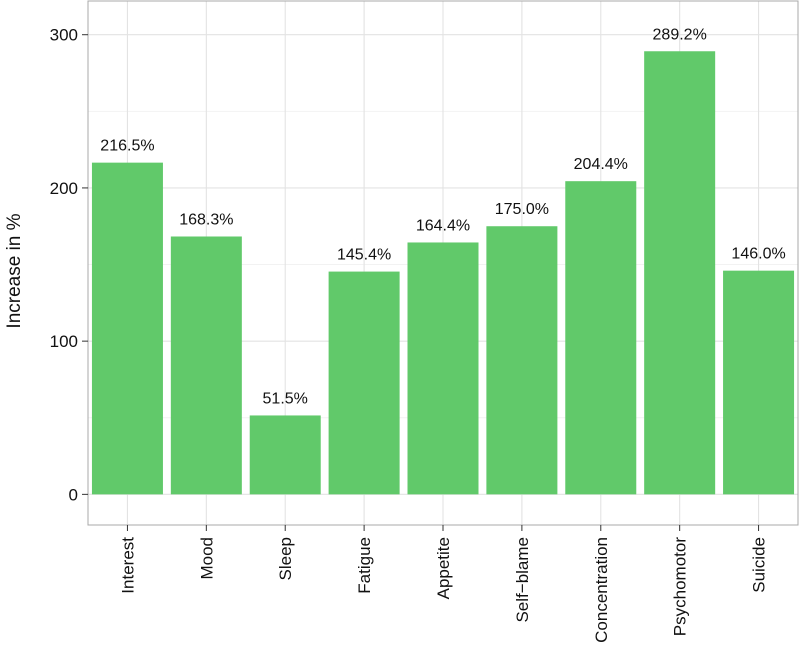  What do you see at coordinates (127, 146) in the screenshot?
I see `data-label: 216.5%` at bounding box center [127, 146].